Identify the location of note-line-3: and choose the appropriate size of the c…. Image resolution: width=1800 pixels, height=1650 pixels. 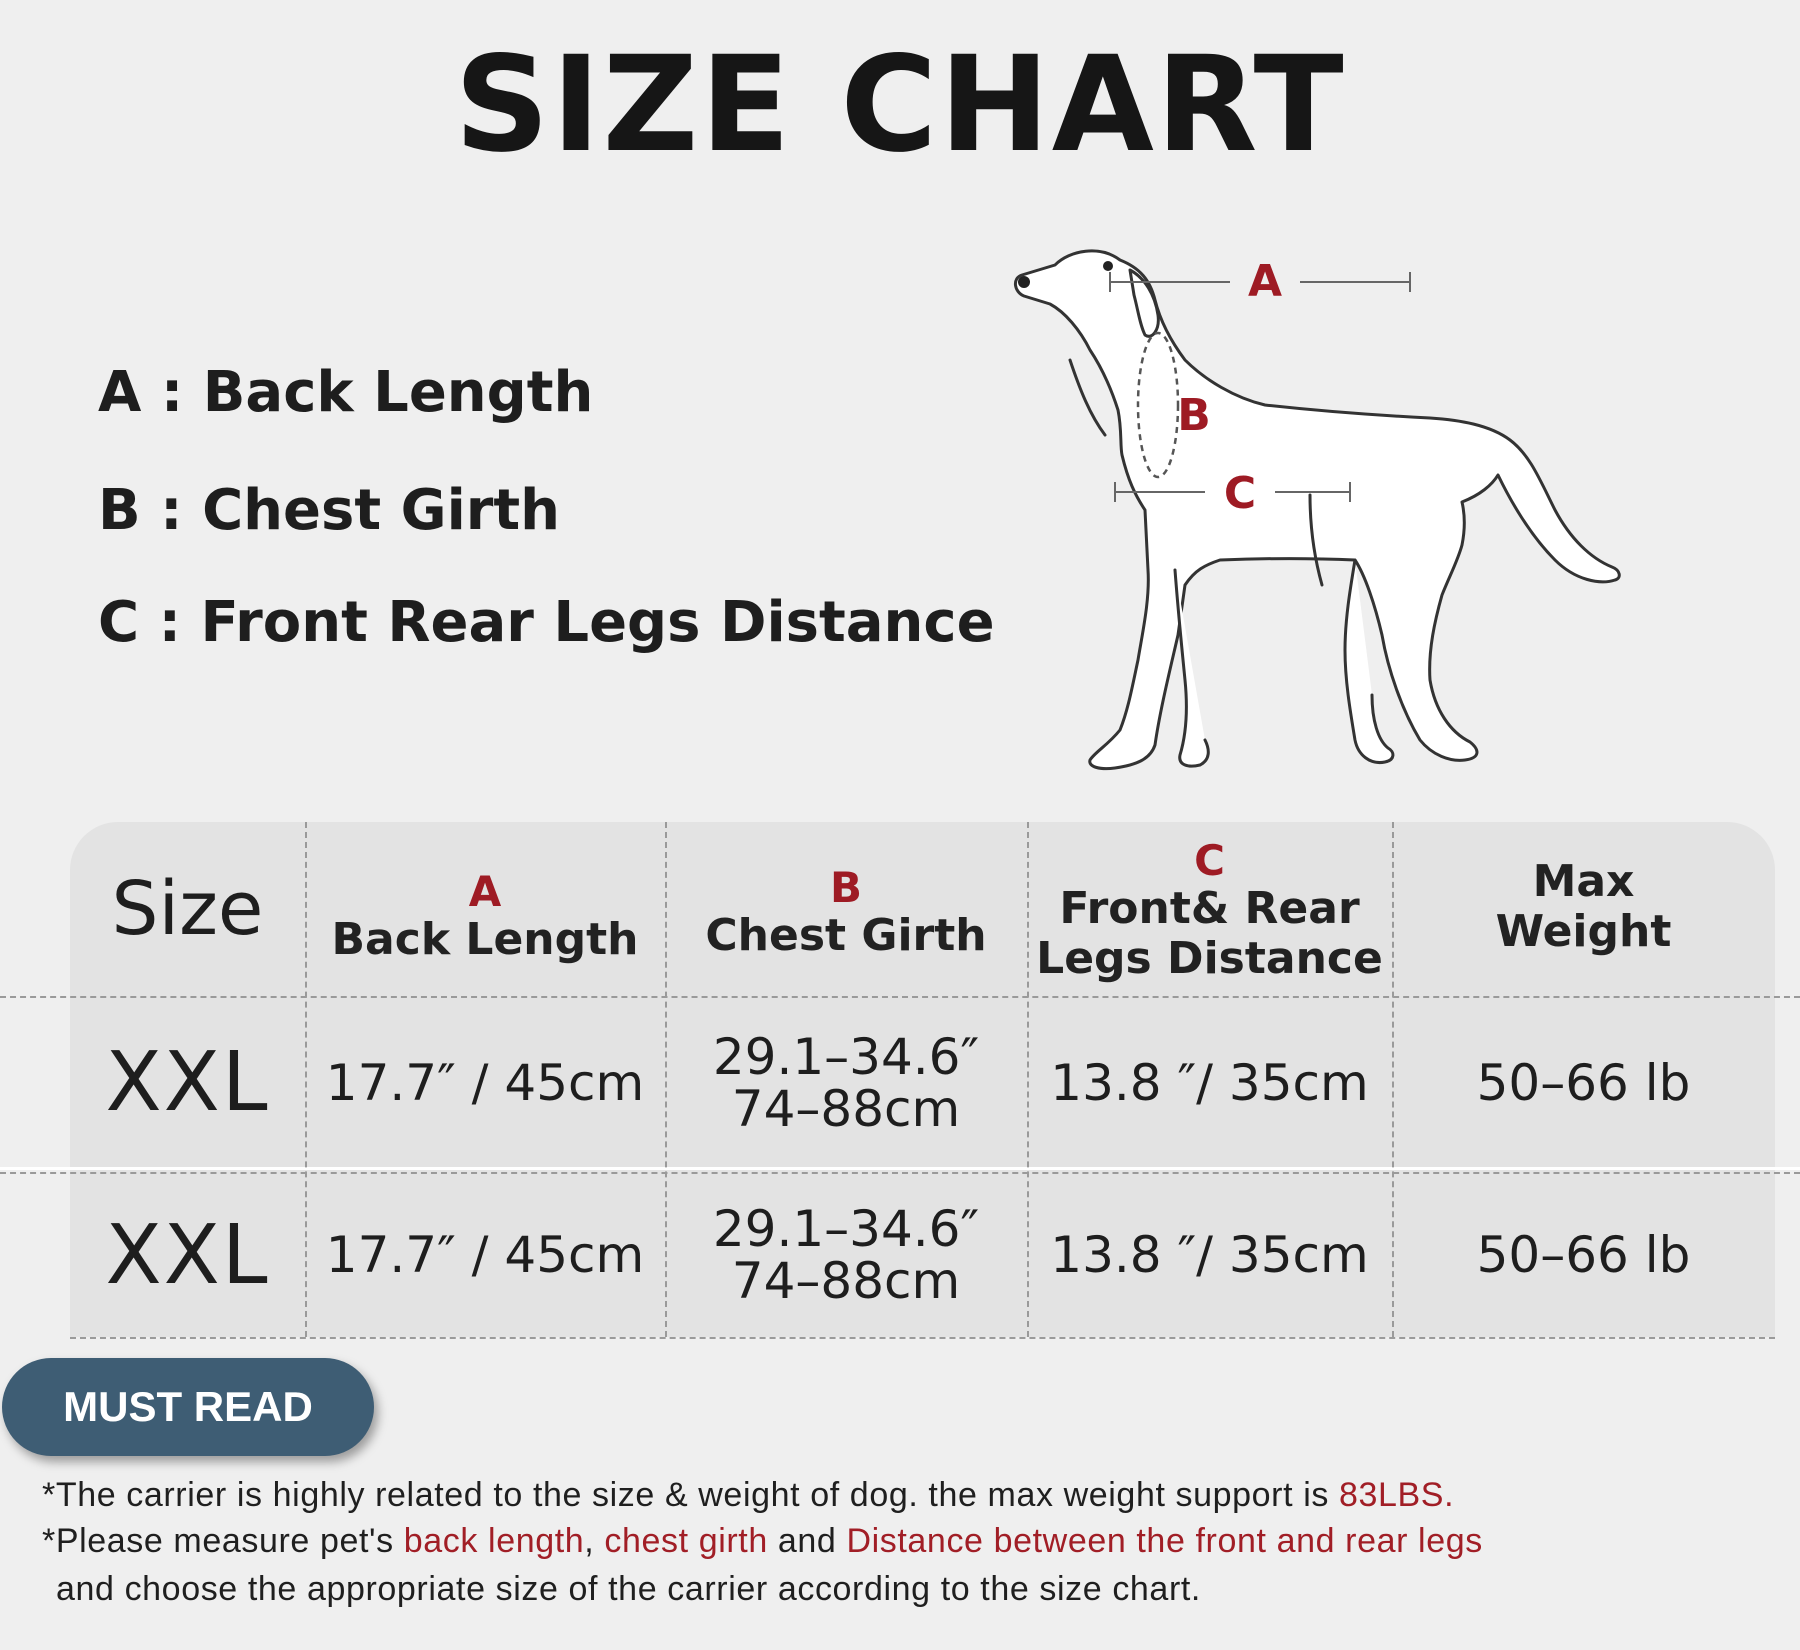
(628, 1589).